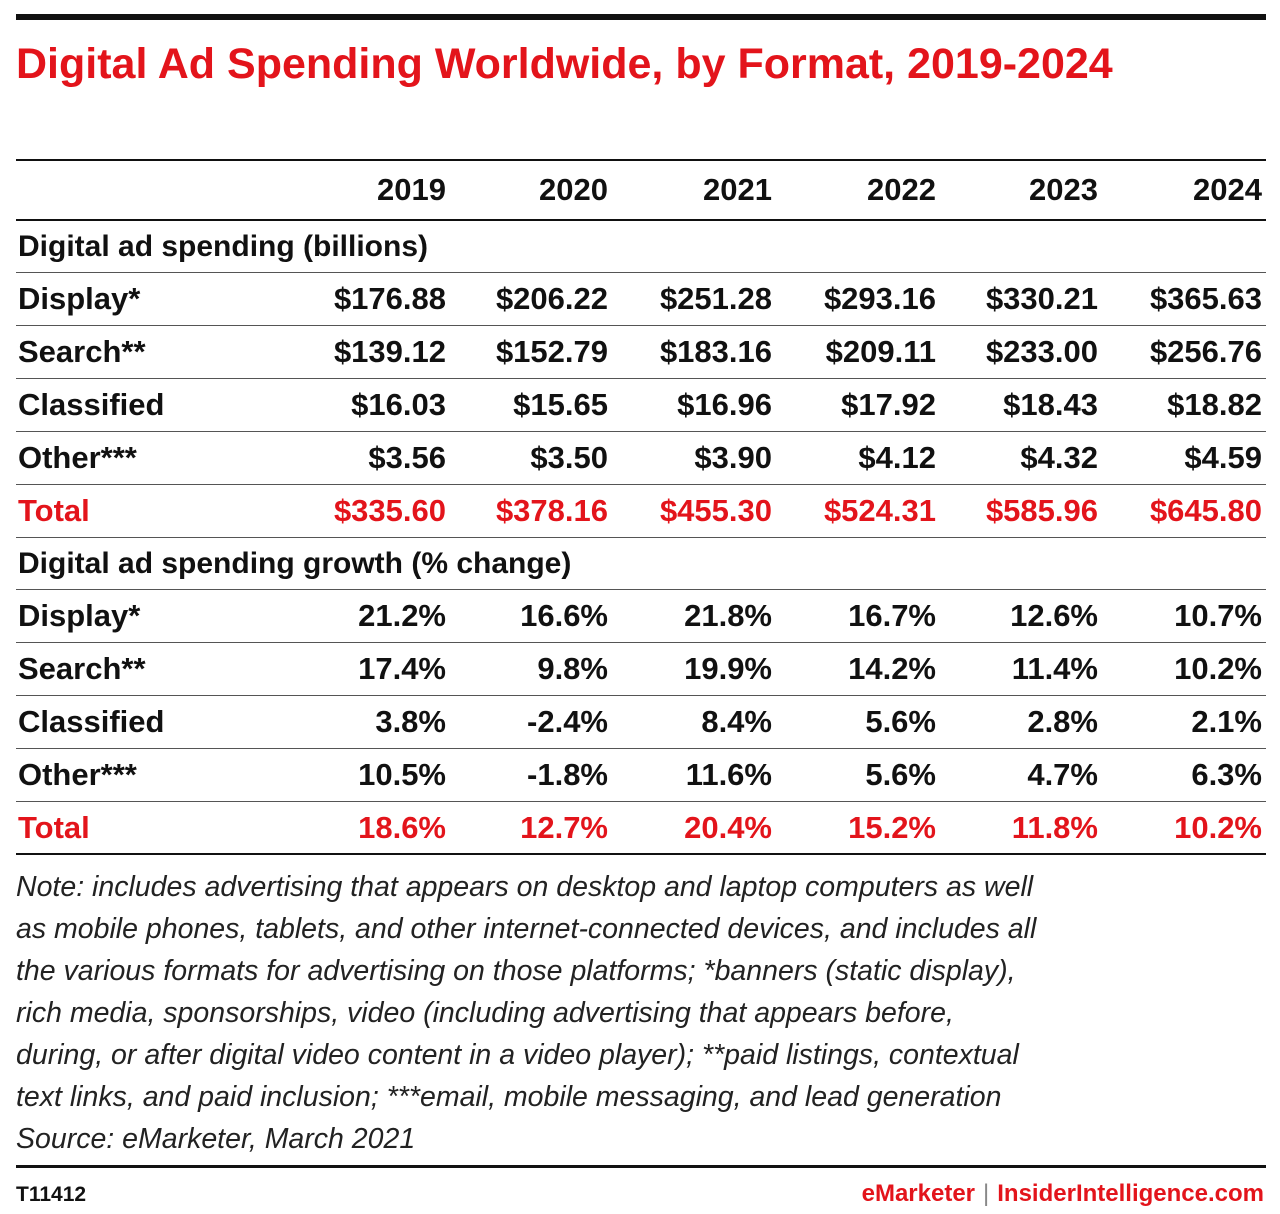 This screenshot has height=1214, width=1280. What do you see at coordinates (737, 189) in the screenshot?
I see `column-header: 2021` at bounding box center [737, 189].